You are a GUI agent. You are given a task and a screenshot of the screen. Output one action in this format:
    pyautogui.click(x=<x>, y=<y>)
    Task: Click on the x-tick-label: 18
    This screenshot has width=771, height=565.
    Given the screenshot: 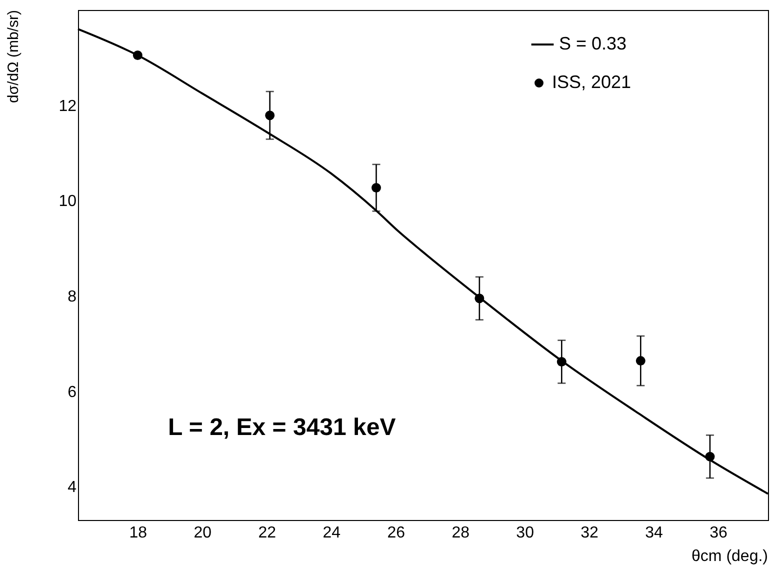 What is the action you would take?
    pyautogui.click(x=138, y=533)
    